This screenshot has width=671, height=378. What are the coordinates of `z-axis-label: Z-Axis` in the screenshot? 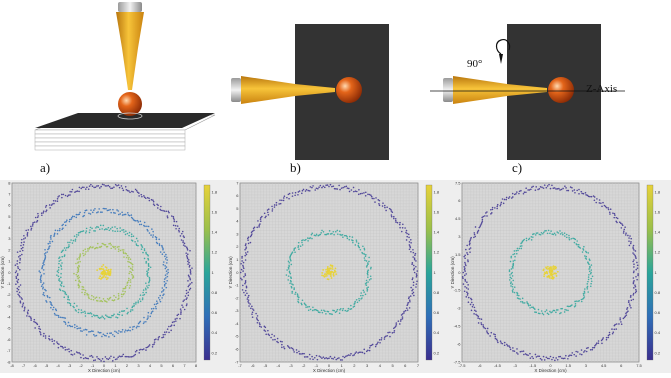 It's located at (602, 89).